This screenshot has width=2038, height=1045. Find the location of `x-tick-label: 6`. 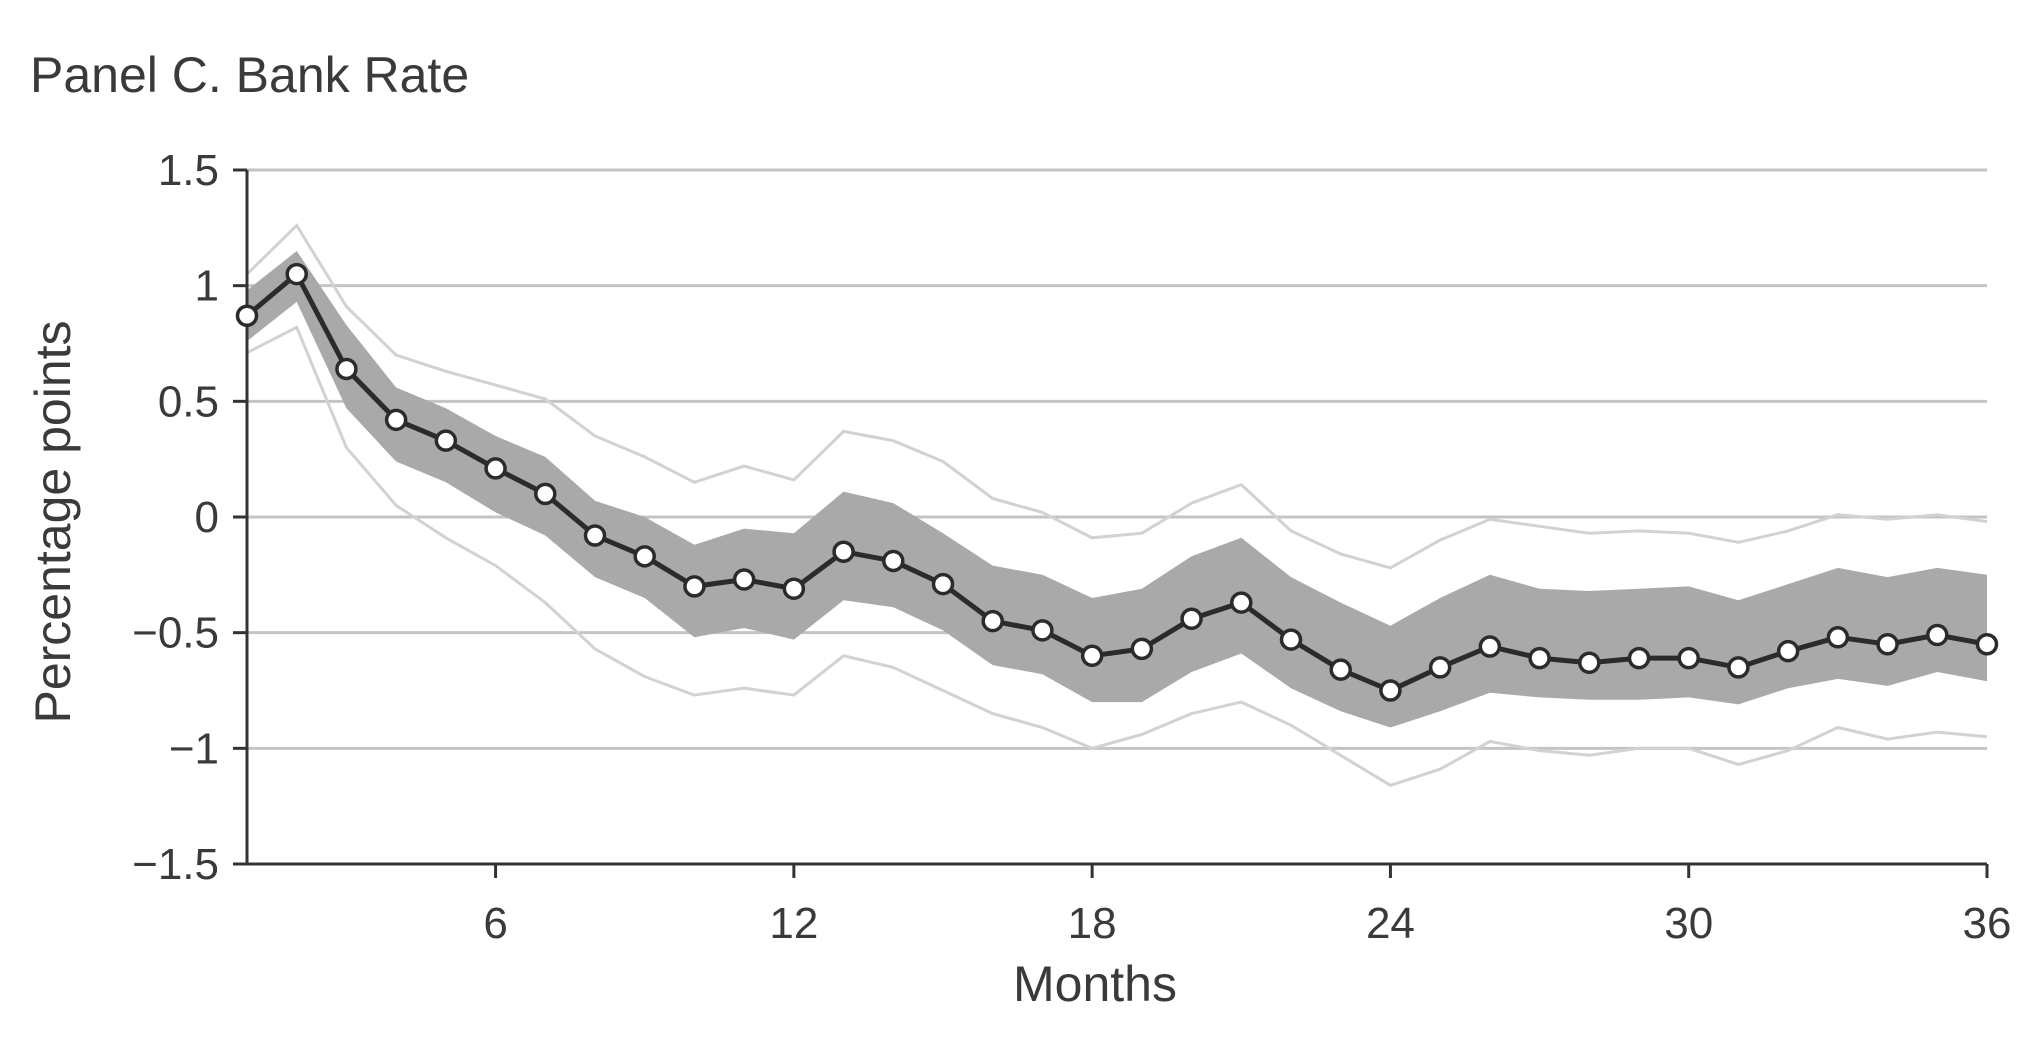

x-tick-label: 6 is located at coordinates (495, 923).